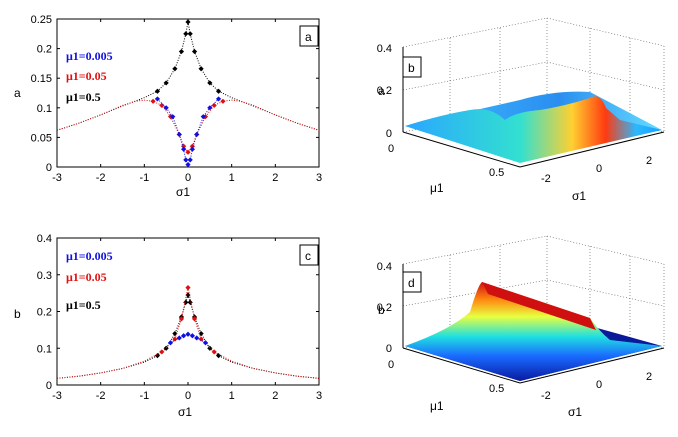 The image size is (678, 437). Describe the element at coordinates (592, 149) in the screenshot. I see `xaxis-b` at that location.